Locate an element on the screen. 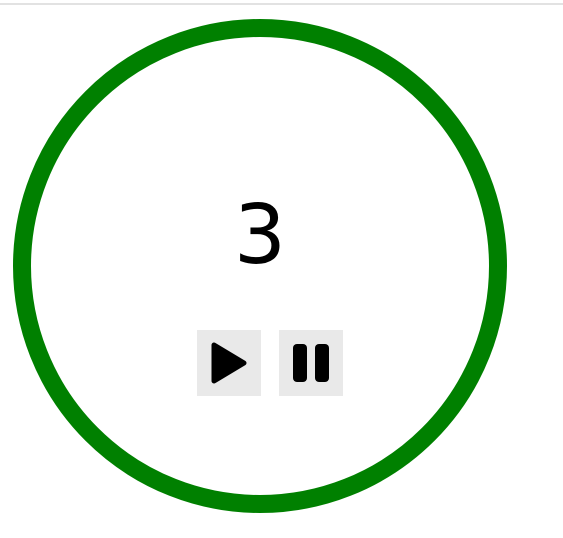  pause-button is located at coordinates (311, 363).